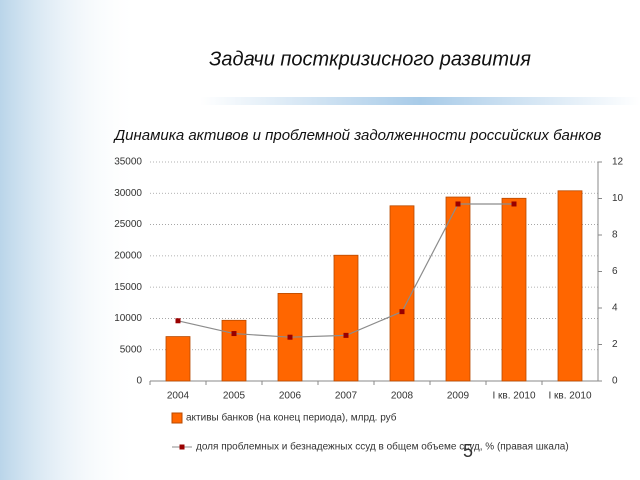 This screenshot has width=640, height=480. Describe the element at coordinates (128, 224) in the screenshot. I see `y-tick-label: 25000` at that location.